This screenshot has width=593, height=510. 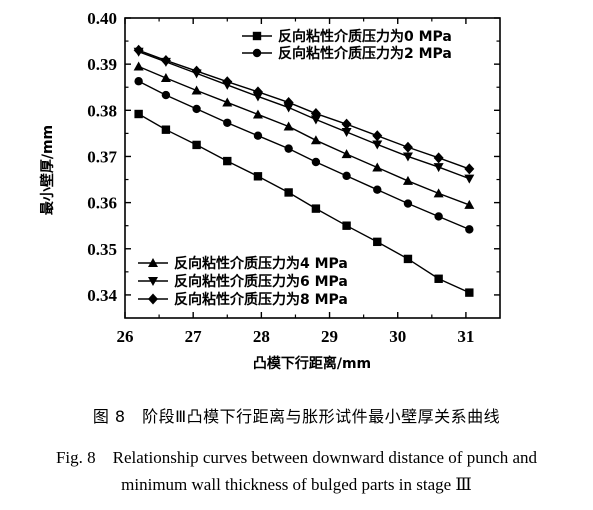 What do you see at coordinates (102, 295) in the screenshot?
I see `y-tick-label: 0.34` at bounding box center [102, 295].